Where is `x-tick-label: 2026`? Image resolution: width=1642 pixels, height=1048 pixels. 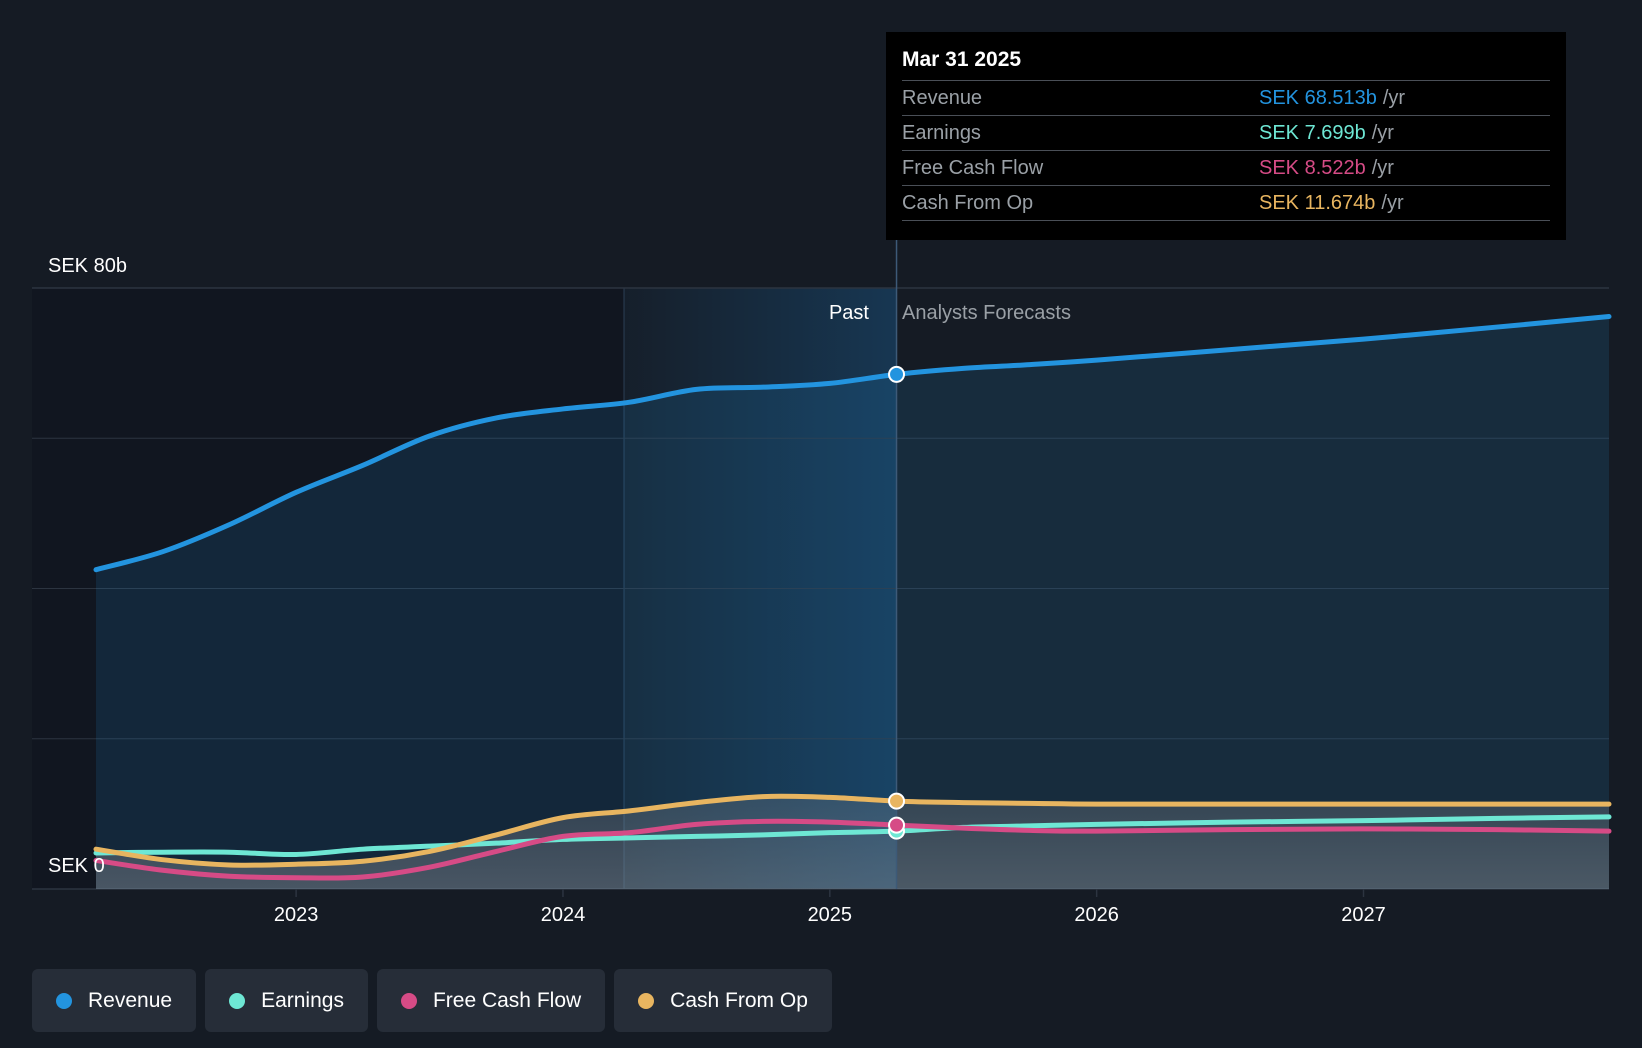 x-tick-label: 2026 is located at coordinates (1096, 915).